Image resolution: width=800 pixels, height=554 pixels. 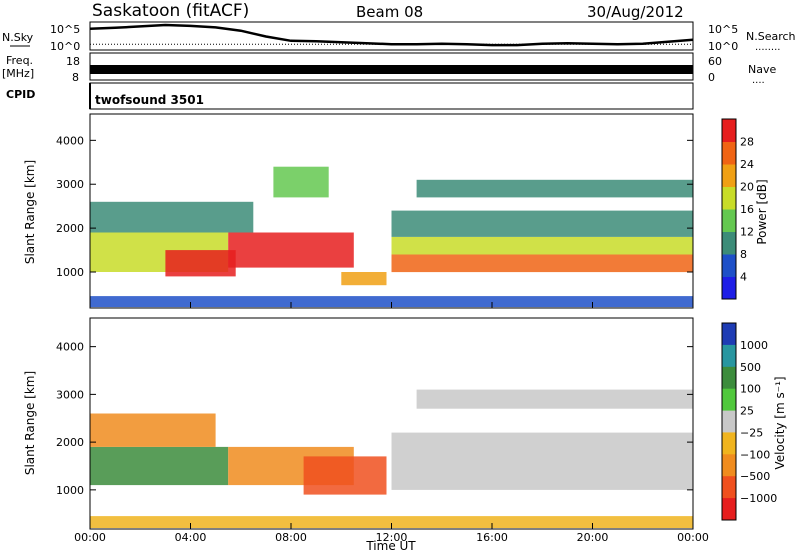 I want to click on velocity-ytick-label-0: 1000, so click(x=70, y=490).